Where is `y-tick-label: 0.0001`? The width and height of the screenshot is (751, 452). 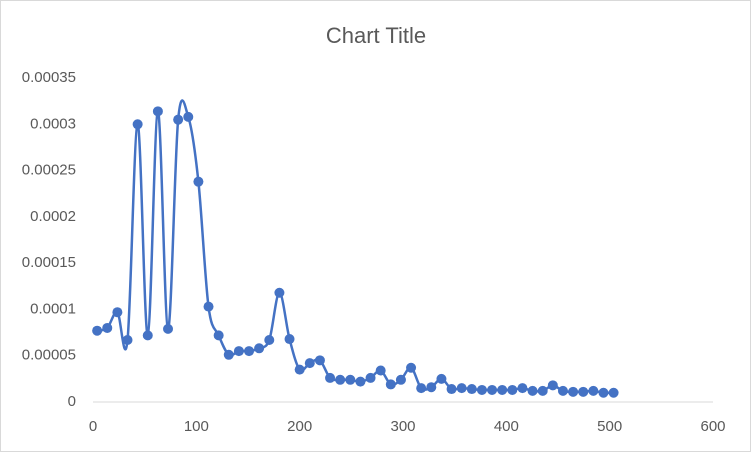
y-tick-label: 0.0001 is located at coordinates (53, 308).